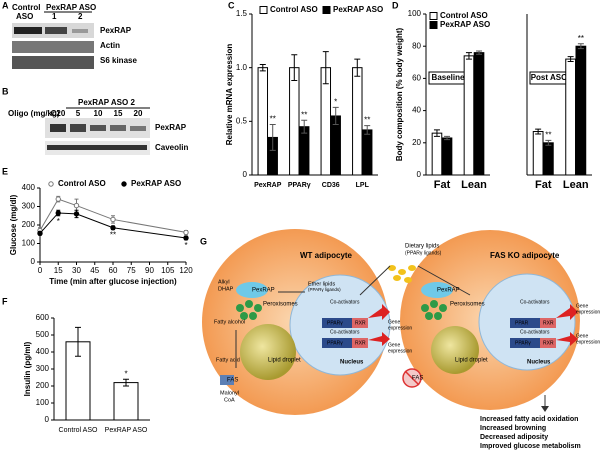  I want to click on label: FAS, so click(232, 381).